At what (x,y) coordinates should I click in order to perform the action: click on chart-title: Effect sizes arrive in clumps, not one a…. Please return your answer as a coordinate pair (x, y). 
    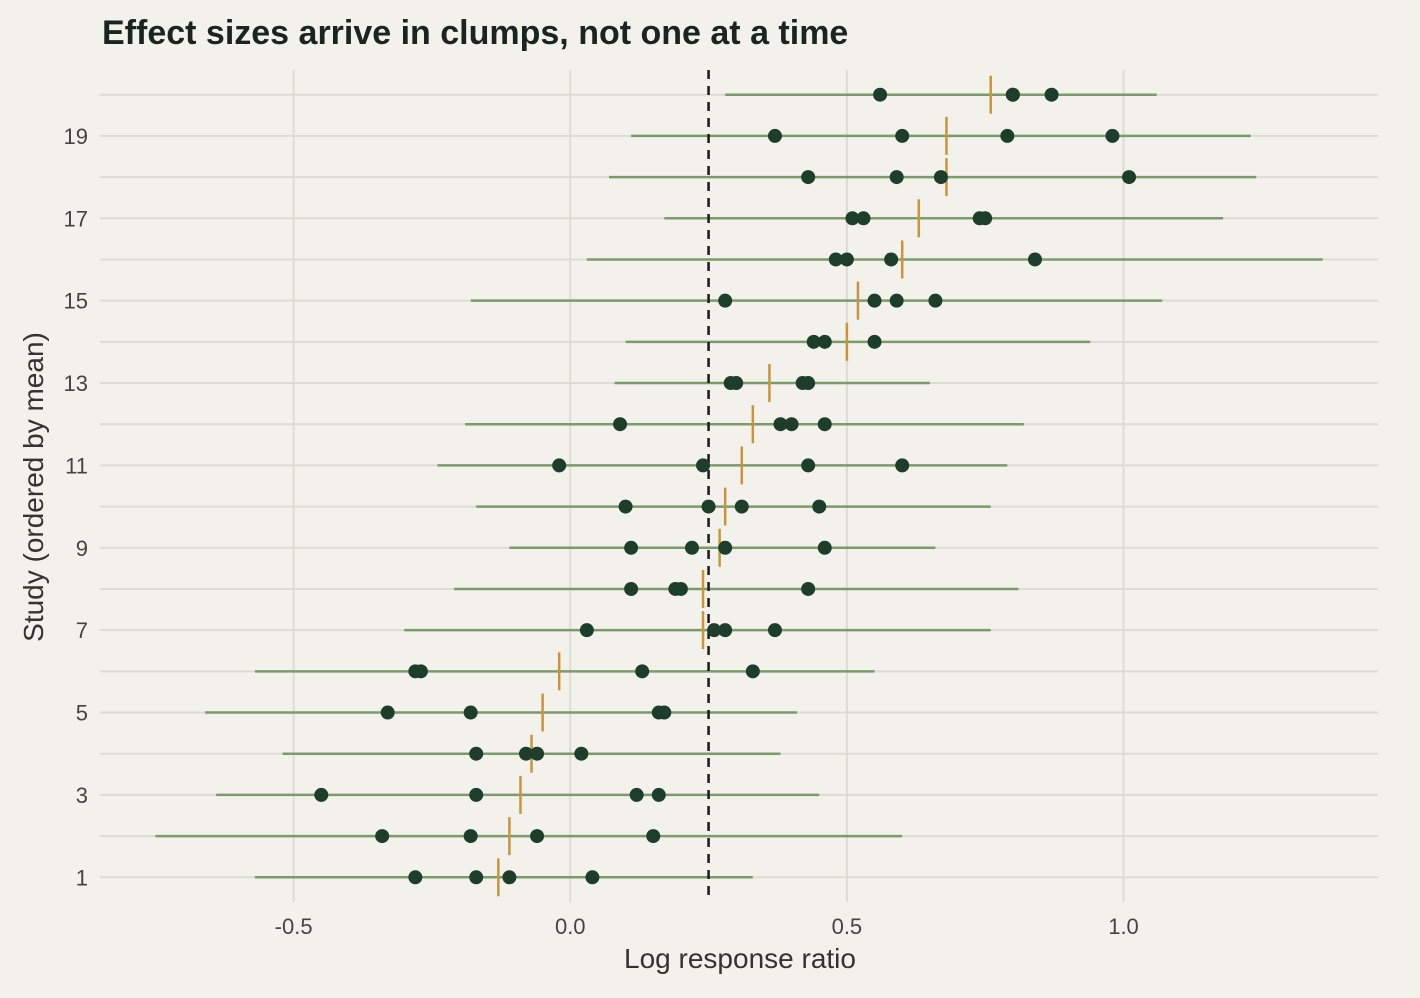
    Looking at the image, I should click on (475, 33).